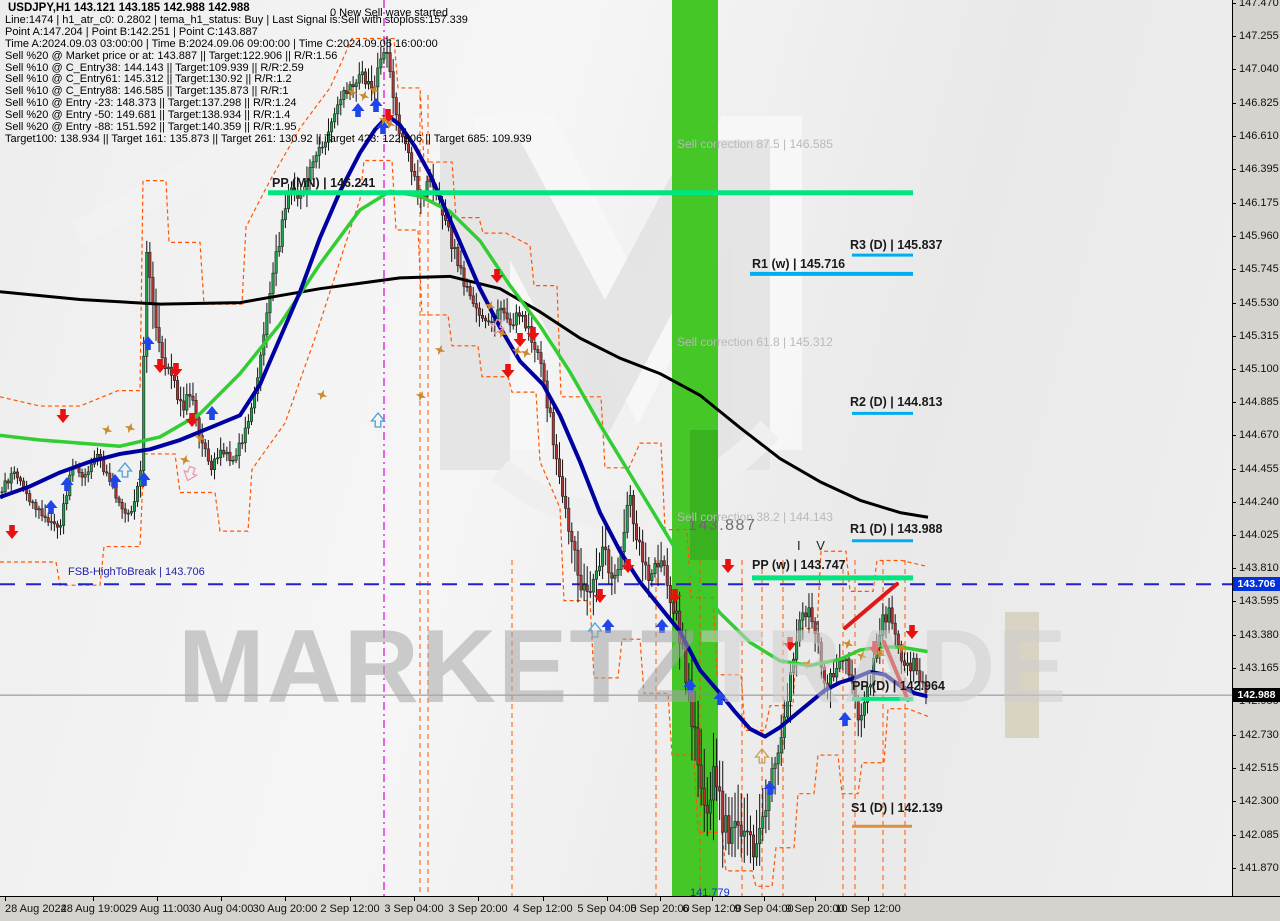 The width and height of the screenshot is (1280, 921). What do you see at coordinates (1259, 801) in the screenshot?
I see `price-tick: 142.300` at bounding box center [1259, 801].